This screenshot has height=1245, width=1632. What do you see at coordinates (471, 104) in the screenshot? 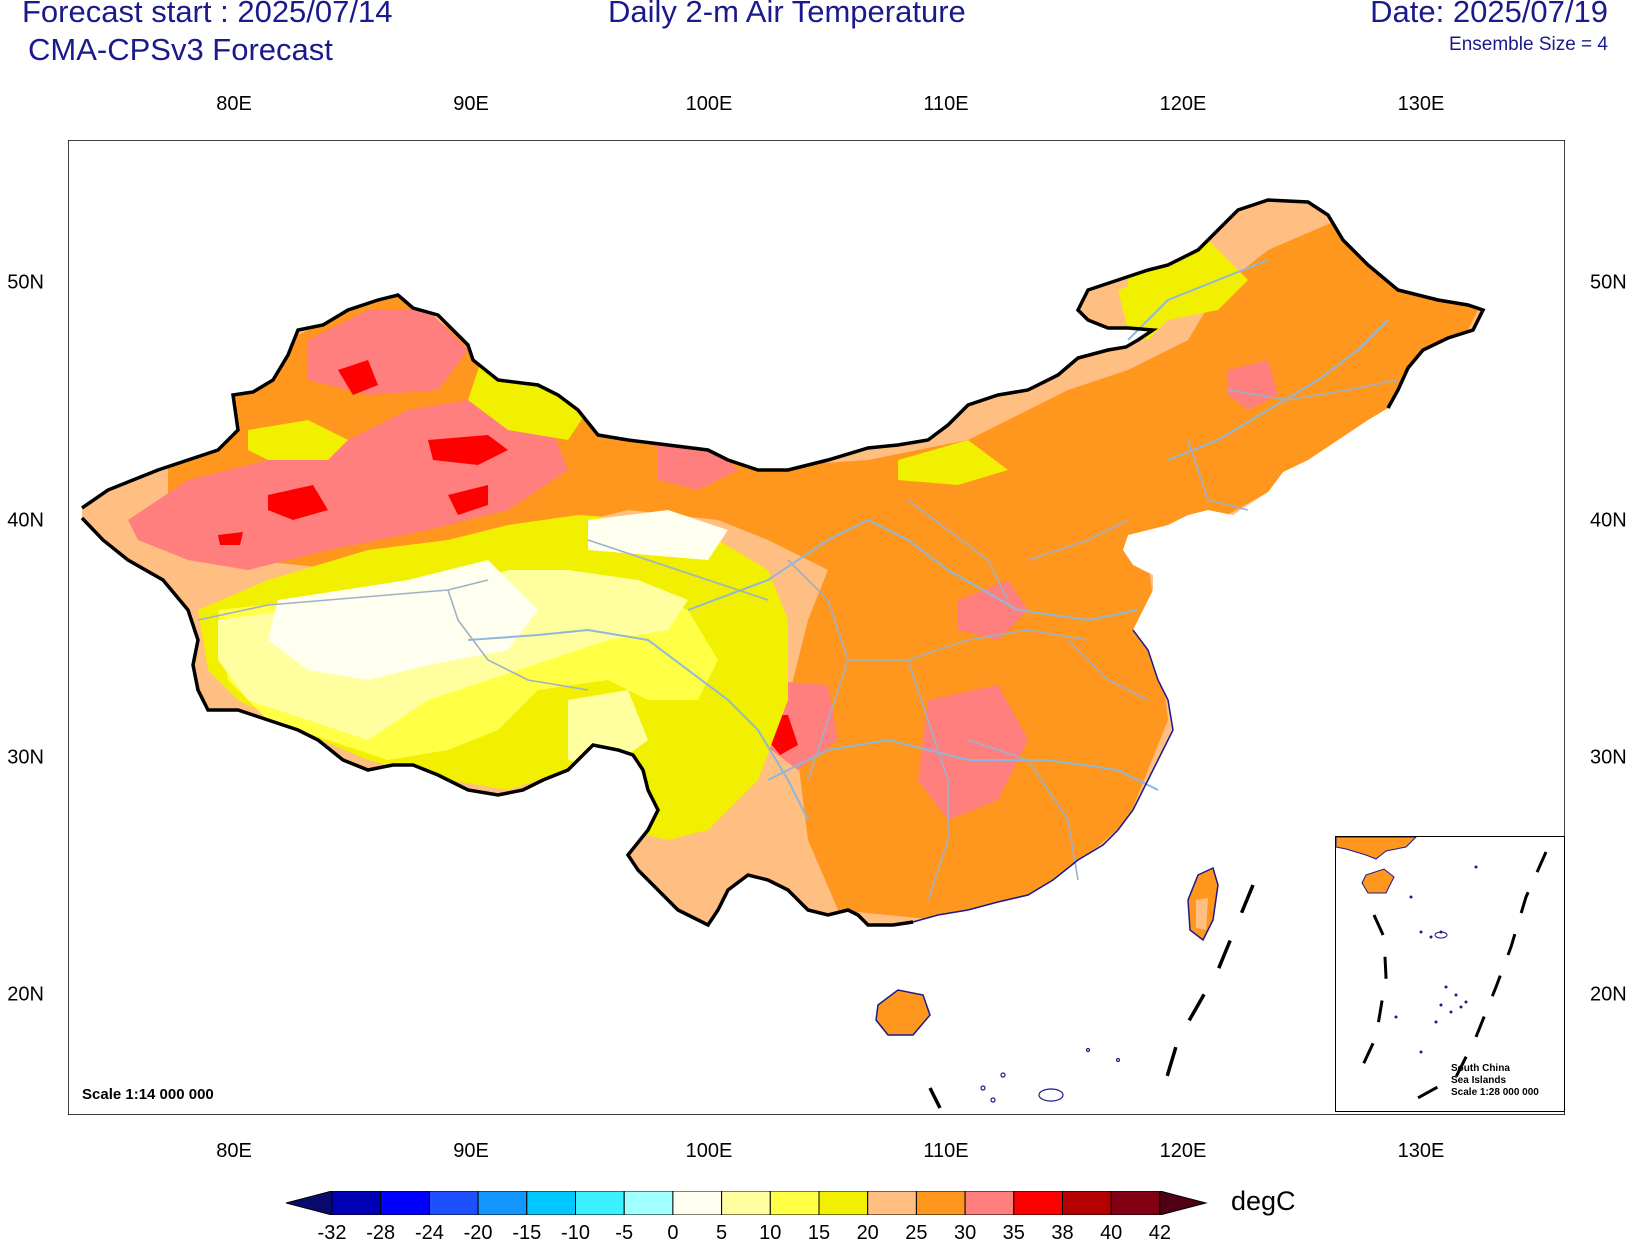
I see `lon-tick-top: 90E` at bounding box center [471, 104].